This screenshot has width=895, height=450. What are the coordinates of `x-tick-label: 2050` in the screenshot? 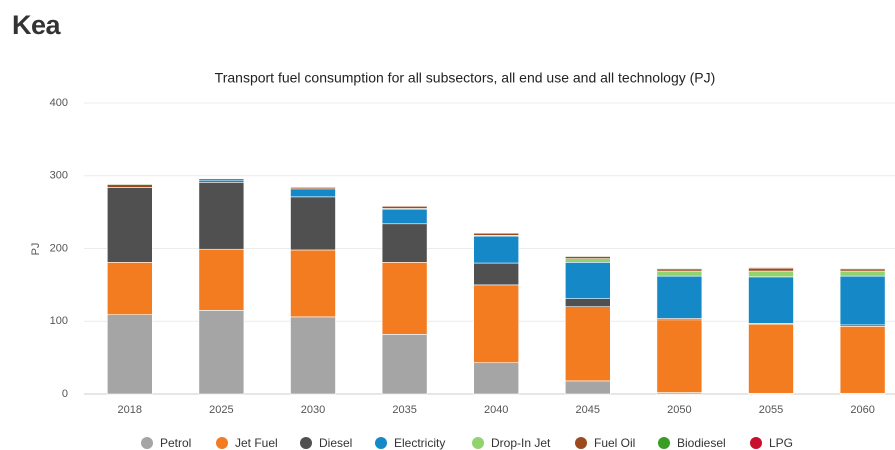 It's located at (679, 410).